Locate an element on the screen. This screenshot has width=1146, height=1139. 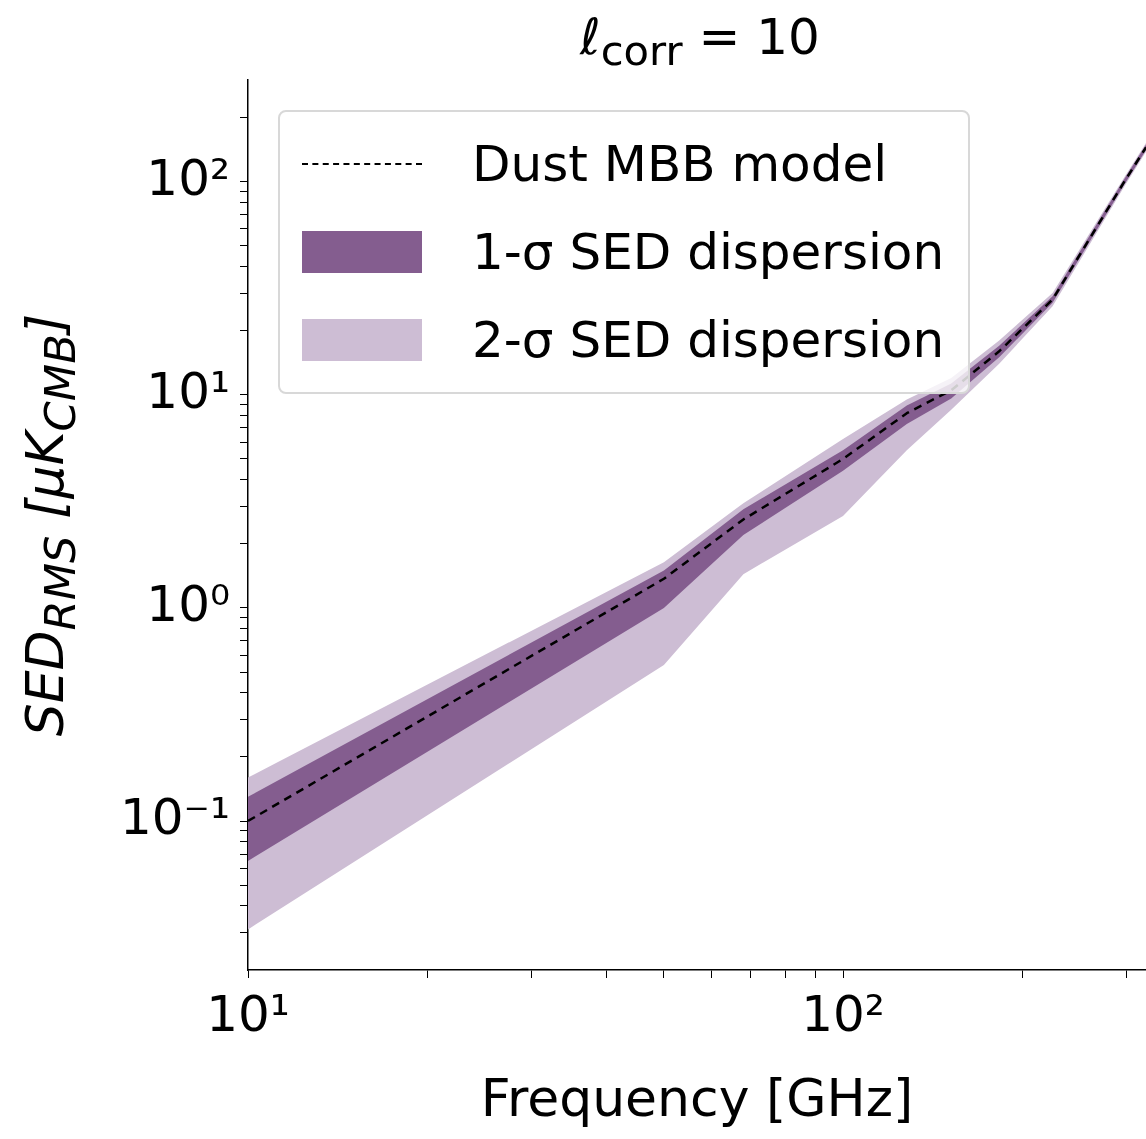
y-tick-label: 10² is located at coordinates (188, 177).